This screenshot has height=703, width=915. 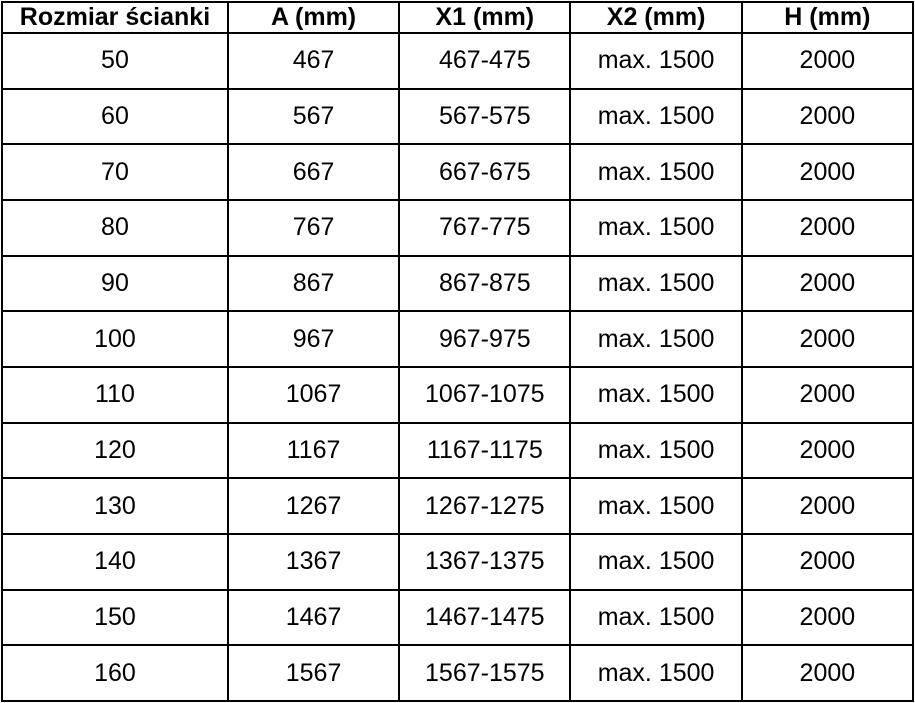 I want to click on table-cell: 50, so click(x=115, y=61).